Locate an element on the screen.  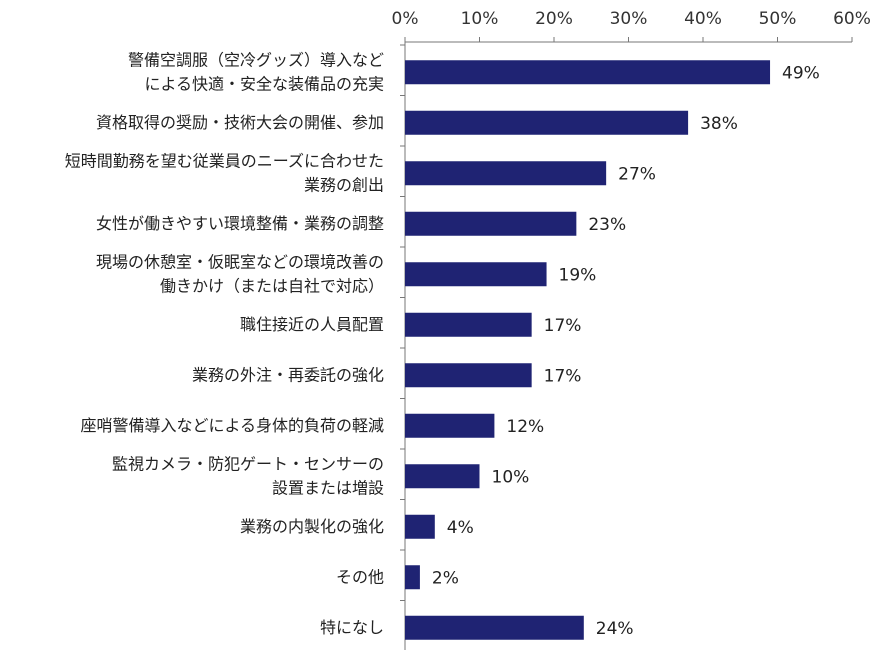
category-label: 短時間勤務を望む従業員のニーズに合わせた is located at coordinates (224, 160).